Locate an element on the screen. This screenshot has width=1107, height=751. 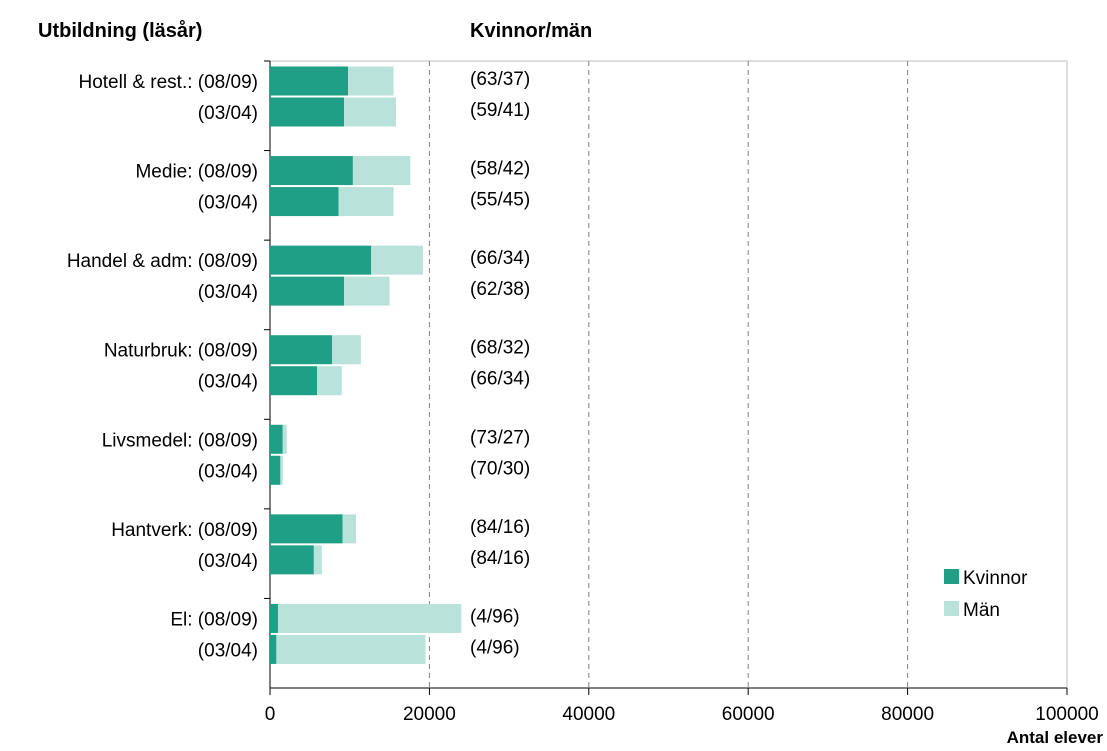
legend-label-kvinnor: Kvinnor is located at coordinates (995, 578).